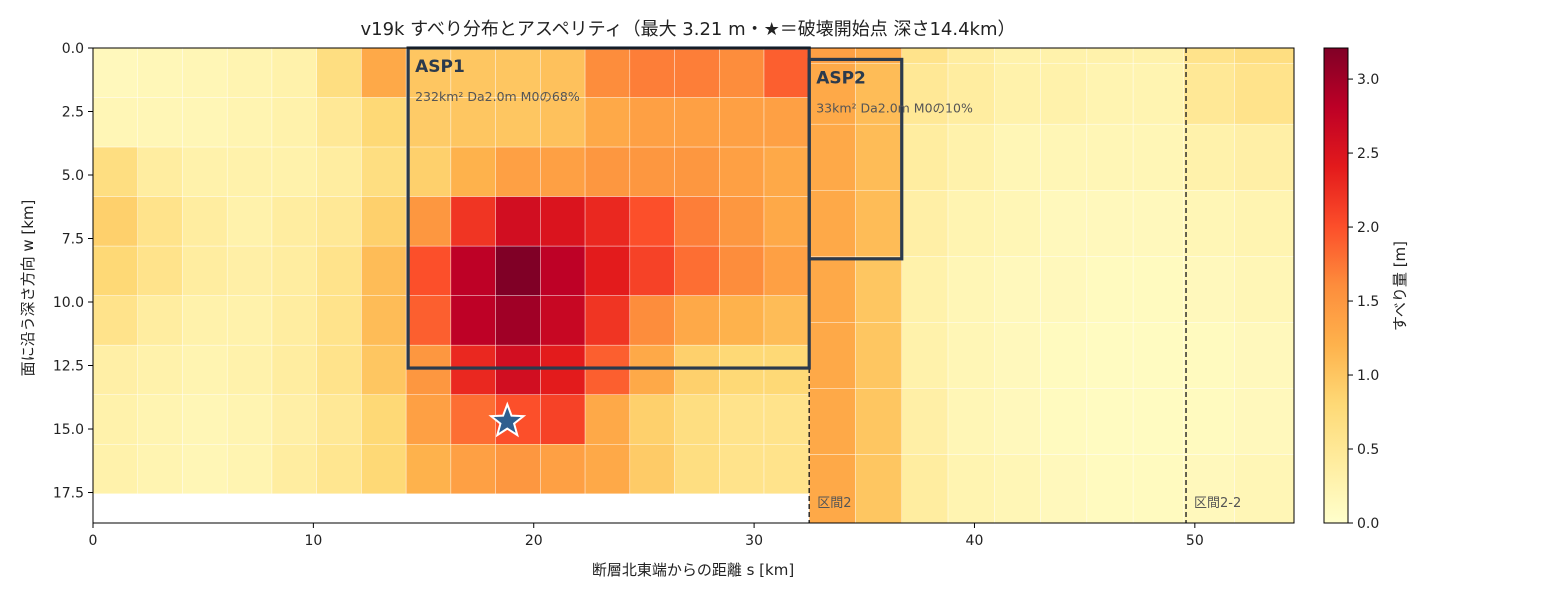 The image size is (1560, 598). I want to click on x-axis-label: 断層北東端からの距離 s [km], so click(693, 570).